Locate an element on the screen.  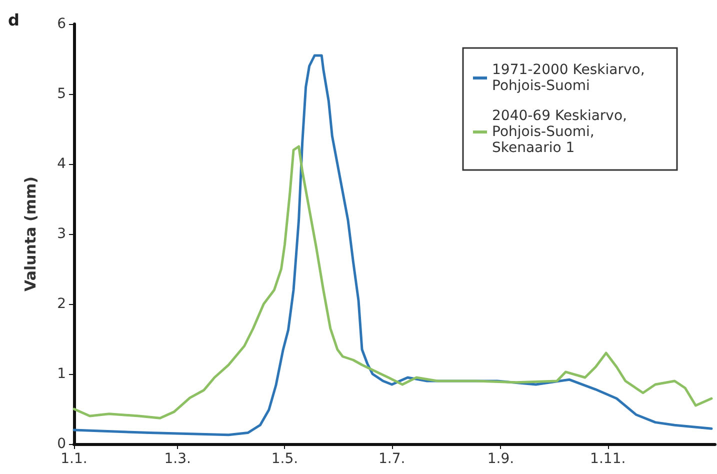
x-tick-label: 1.9. is located at coordinates (500, 459).